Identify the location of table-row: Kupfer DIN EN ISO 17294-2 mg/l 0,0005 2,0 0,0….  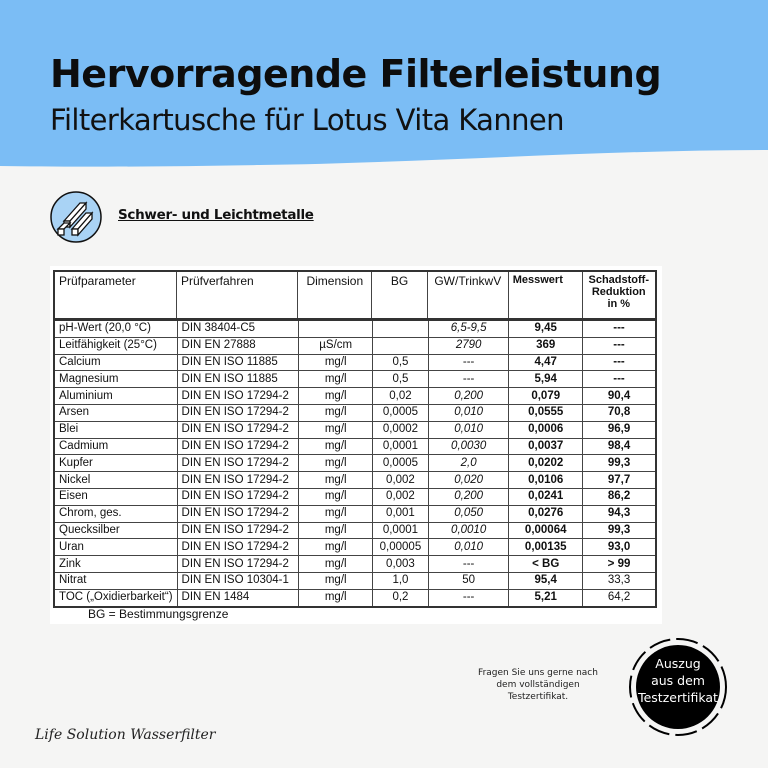
(355, 463).